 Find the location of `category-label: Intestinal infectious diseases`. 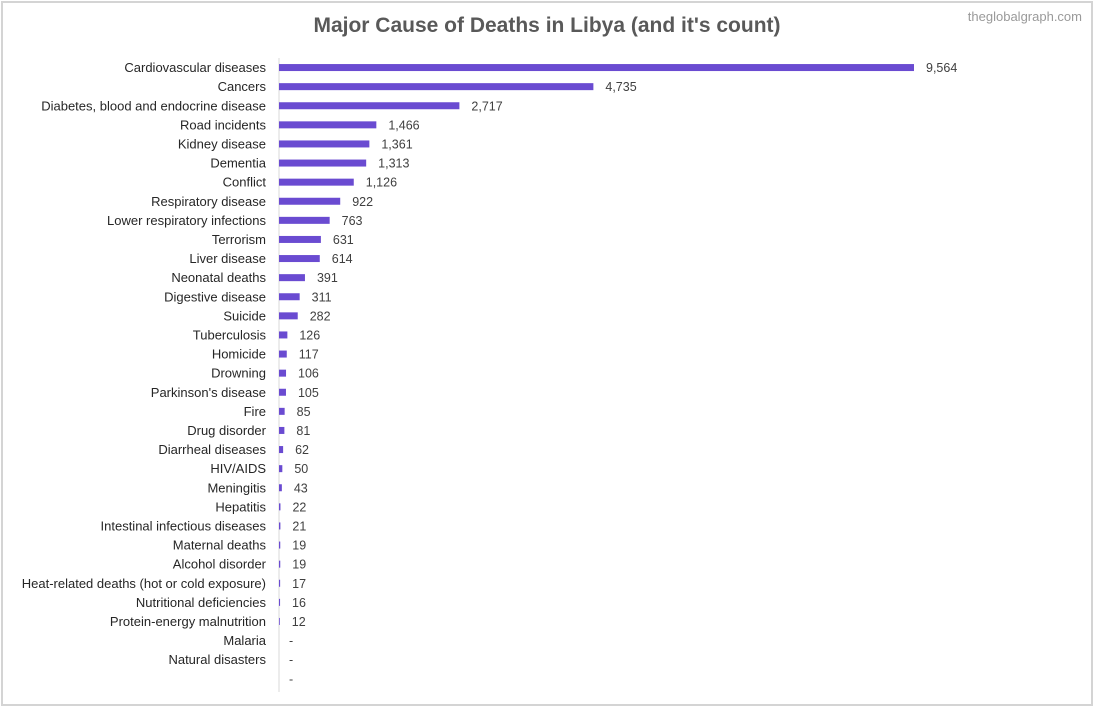

category-label: Intestinal infectious diseases is located at coordinates (184, 525).